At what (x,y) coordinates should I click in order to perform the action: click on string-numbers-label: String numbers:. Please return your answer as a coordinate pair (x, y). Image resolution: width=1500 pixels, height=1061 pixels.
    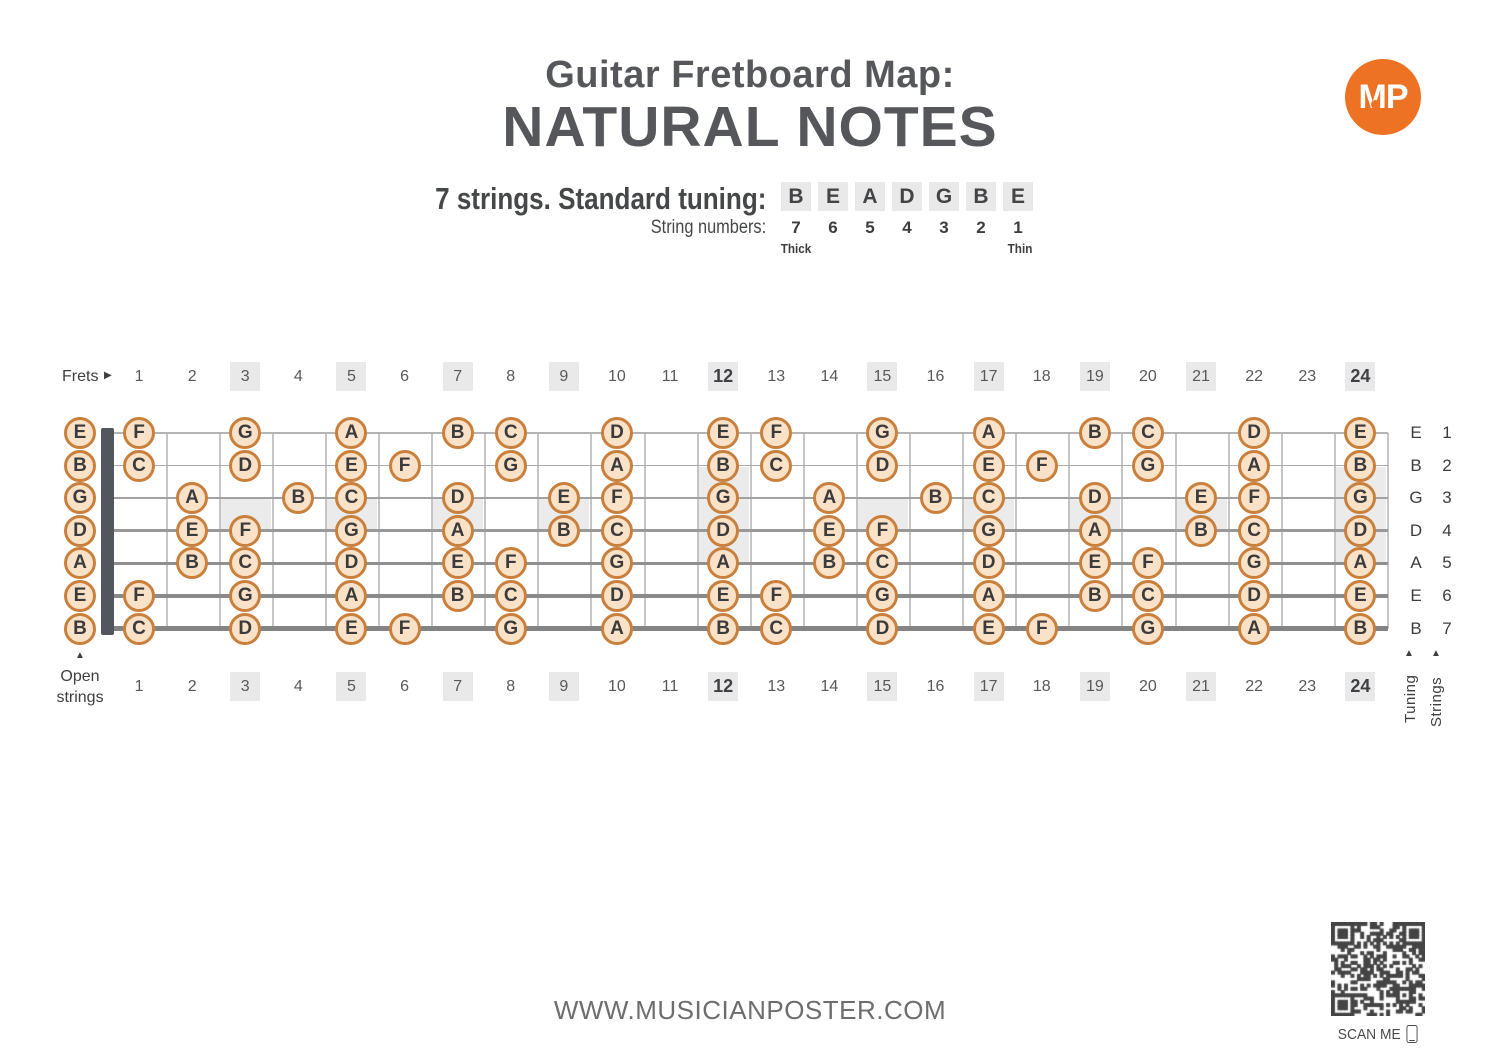
    Looking at the image, I should click on (708, 227).